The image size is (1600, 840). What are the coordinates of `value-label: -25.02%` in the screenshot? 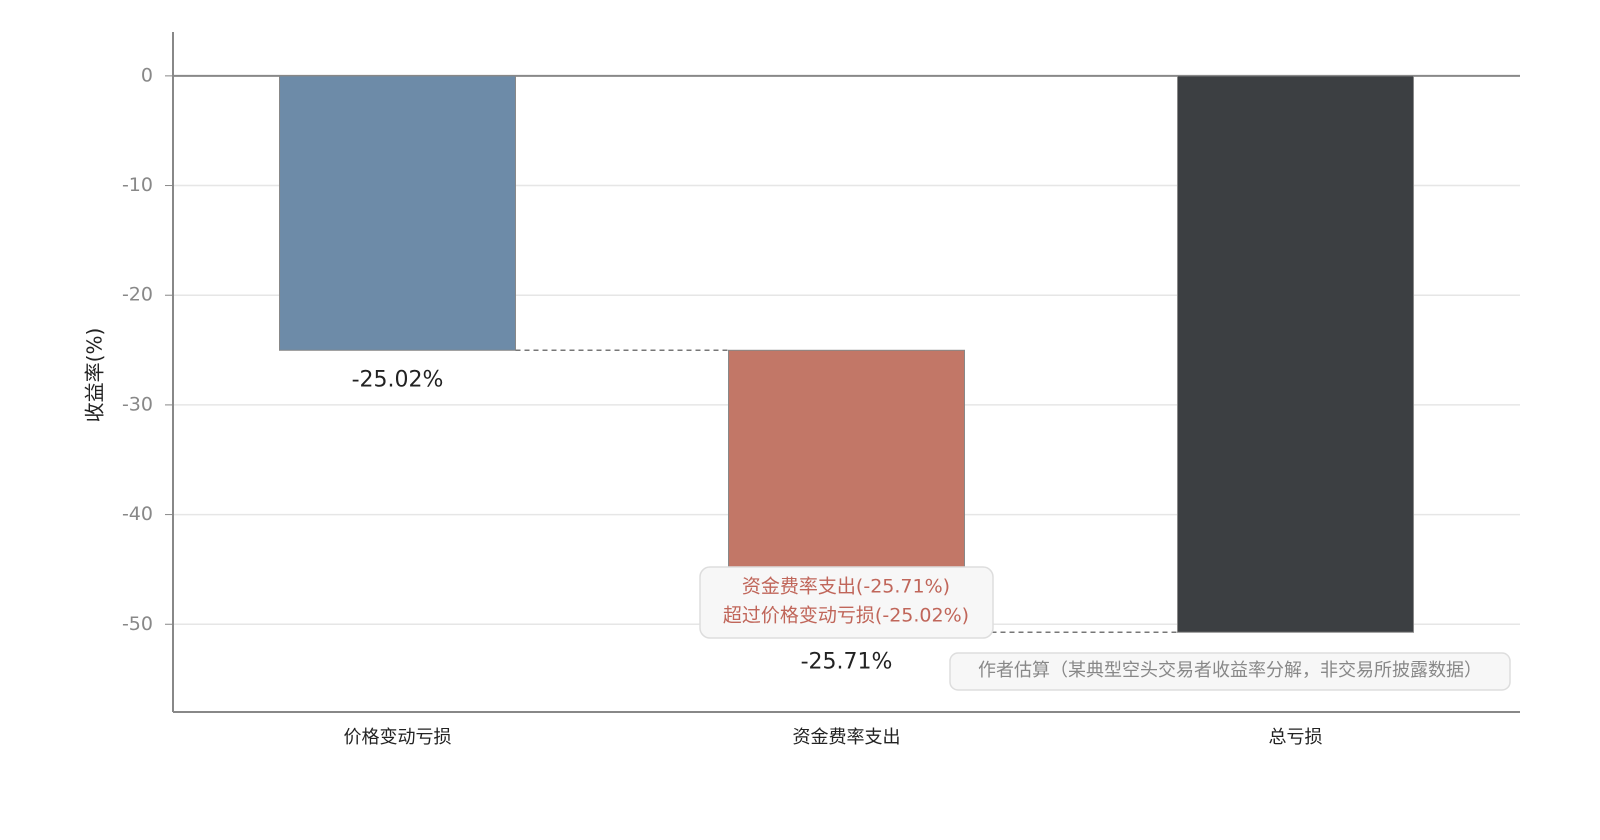 It's located at (398, 379).